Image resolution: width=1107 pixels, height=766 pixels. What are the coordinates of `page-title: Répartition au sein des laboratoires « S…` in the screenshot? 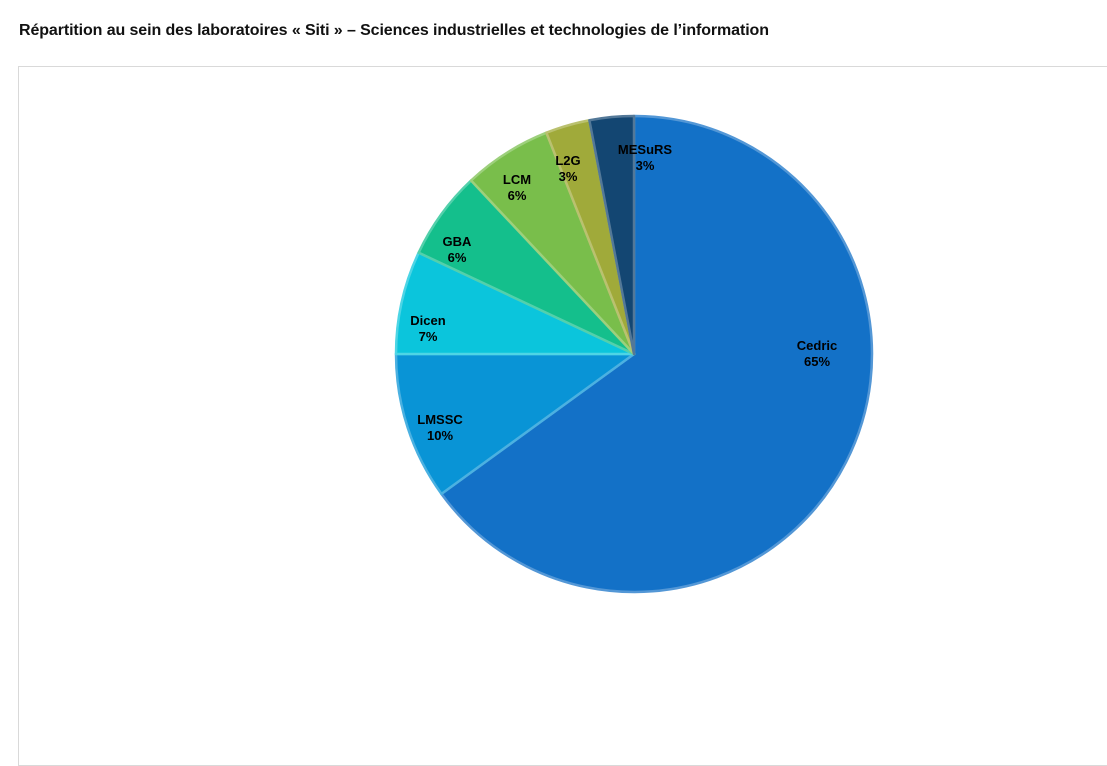 It's located at (394, 30).